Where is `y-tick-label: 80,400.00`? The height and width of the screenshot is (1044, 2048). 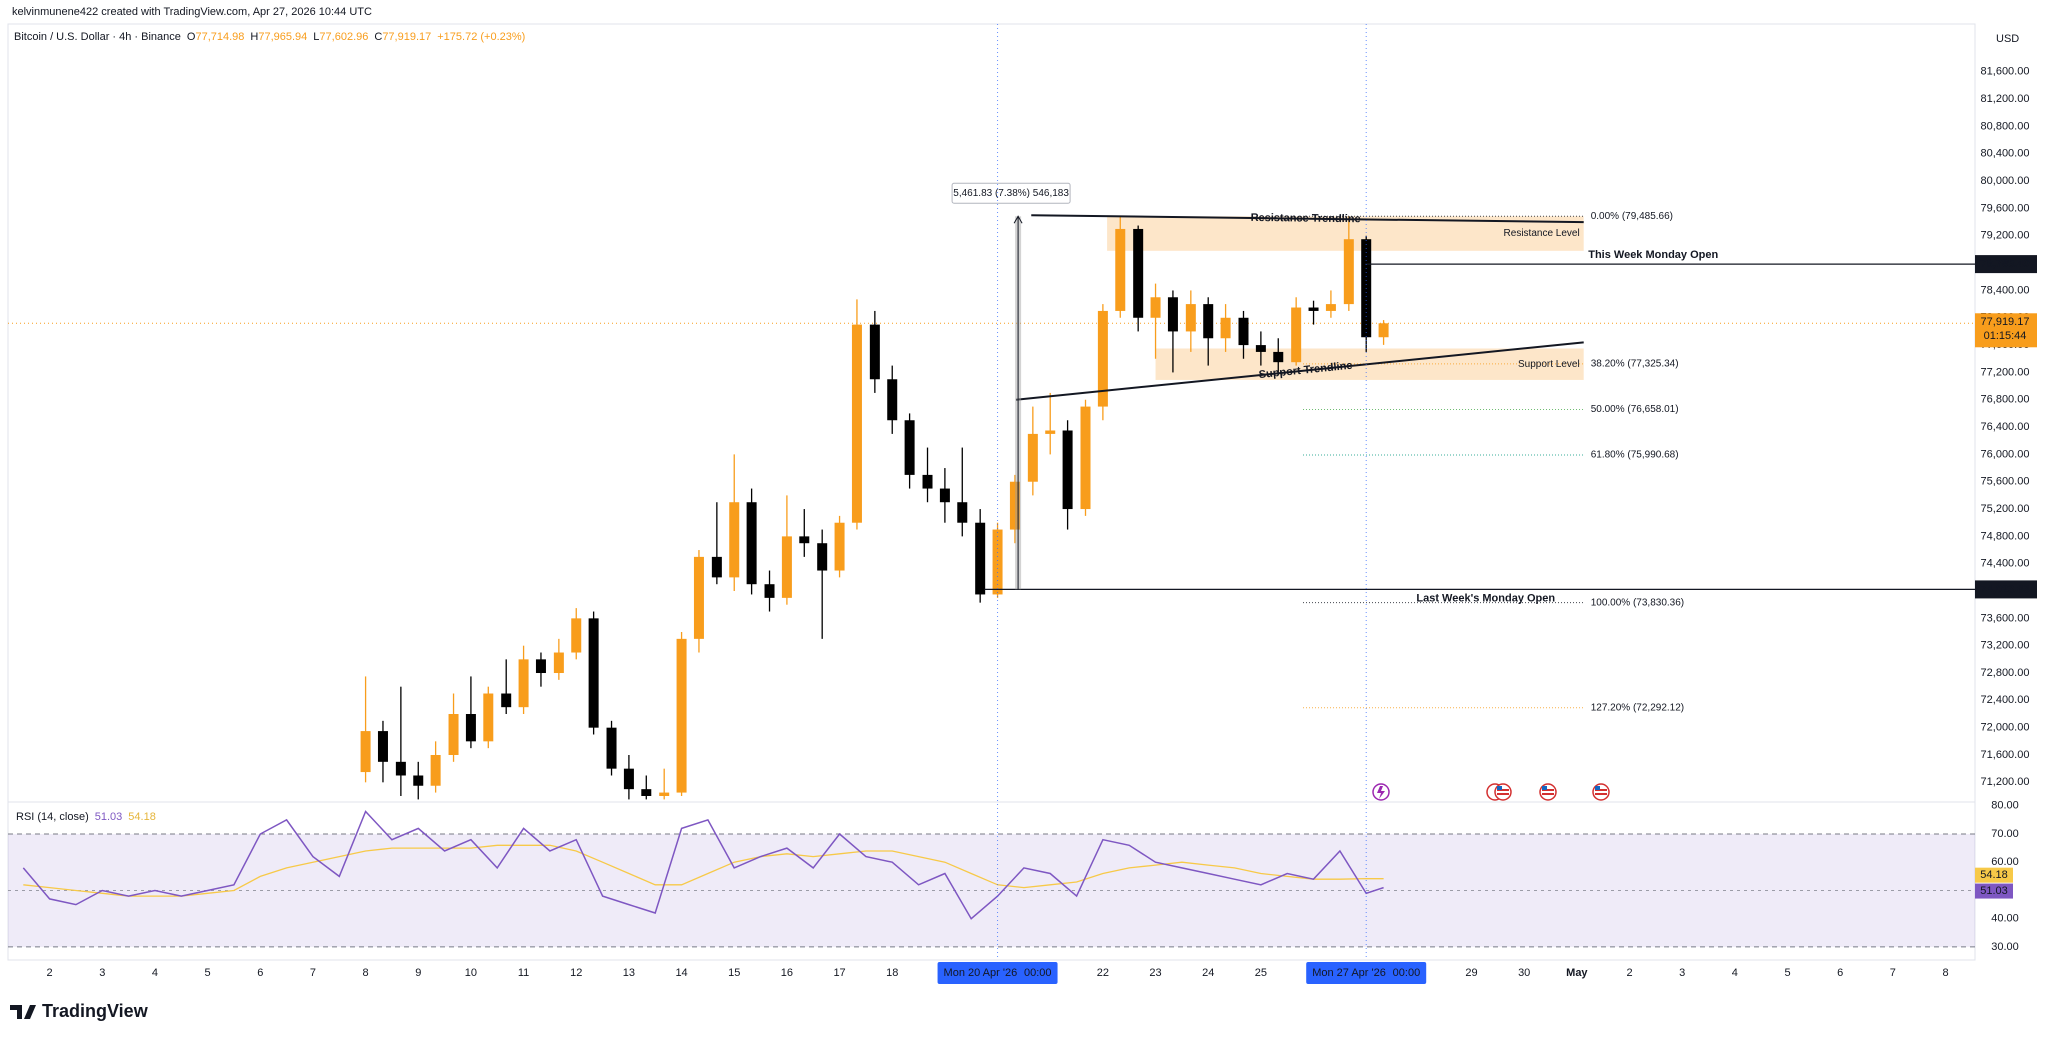
y-tick-label: 80,400.00 is located at coordinates (2005, 154).